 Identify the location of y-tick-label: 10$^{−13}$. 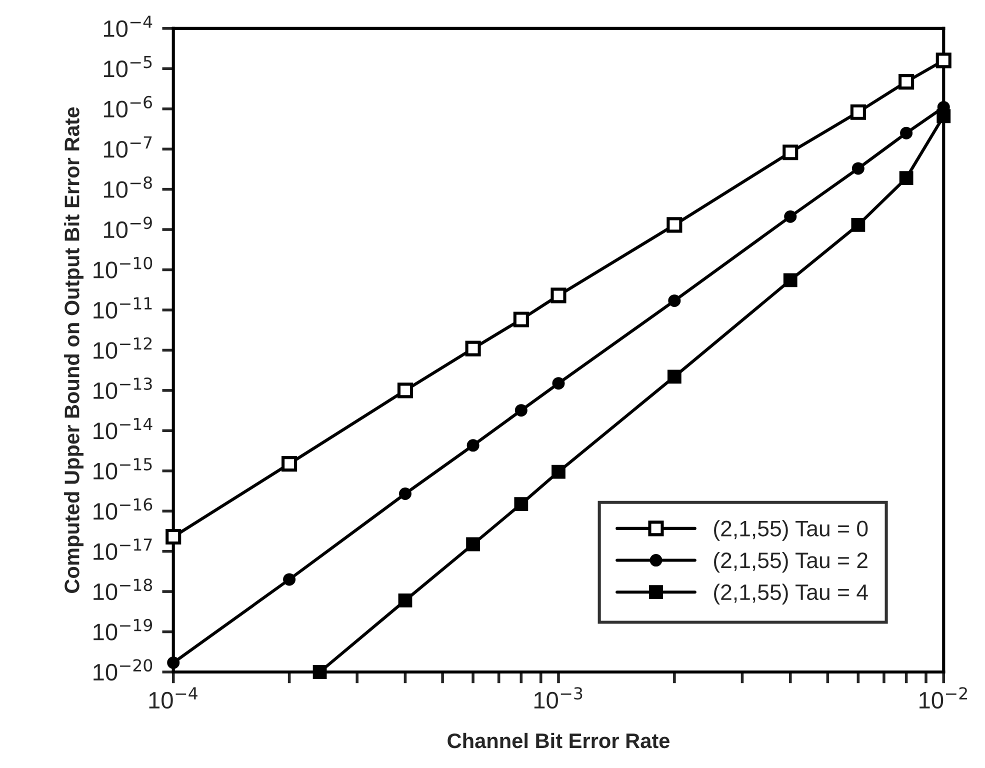
(123, 389).